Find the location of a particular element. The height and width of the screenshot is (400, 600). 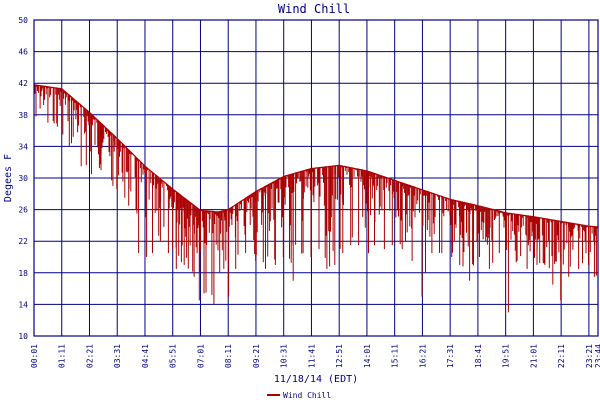

y-tick-label: 42 is located at coordinates (23, 83).